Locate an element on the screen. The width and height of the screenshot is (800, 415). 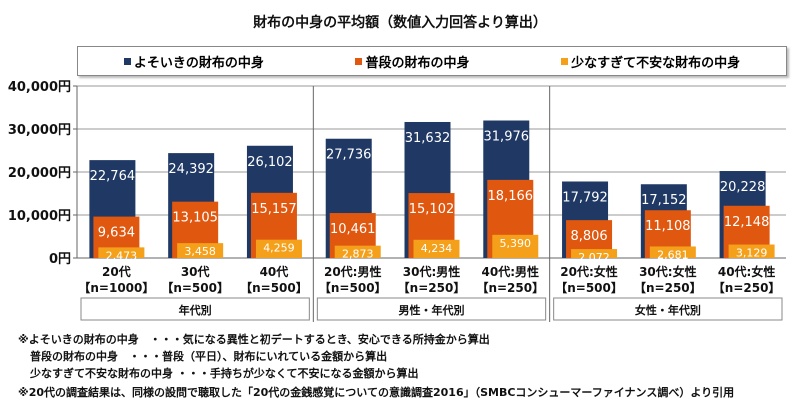
legend: よそいきの財布の中身 普段の財布の中身 少なすぎて不安な財布の中身 is located at coordinates (432, 61).